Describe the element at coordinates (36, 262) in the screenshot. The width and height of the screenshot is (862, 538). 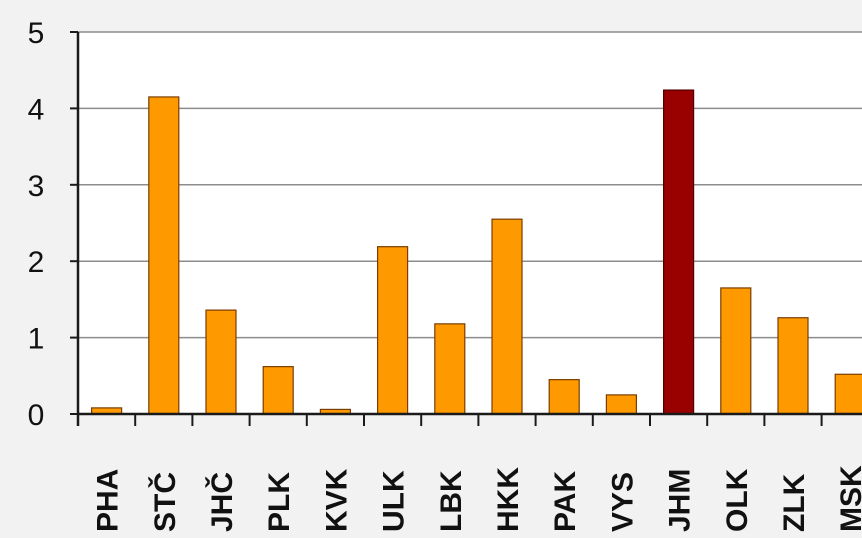
I see `y-tick-label: 2` at that location.